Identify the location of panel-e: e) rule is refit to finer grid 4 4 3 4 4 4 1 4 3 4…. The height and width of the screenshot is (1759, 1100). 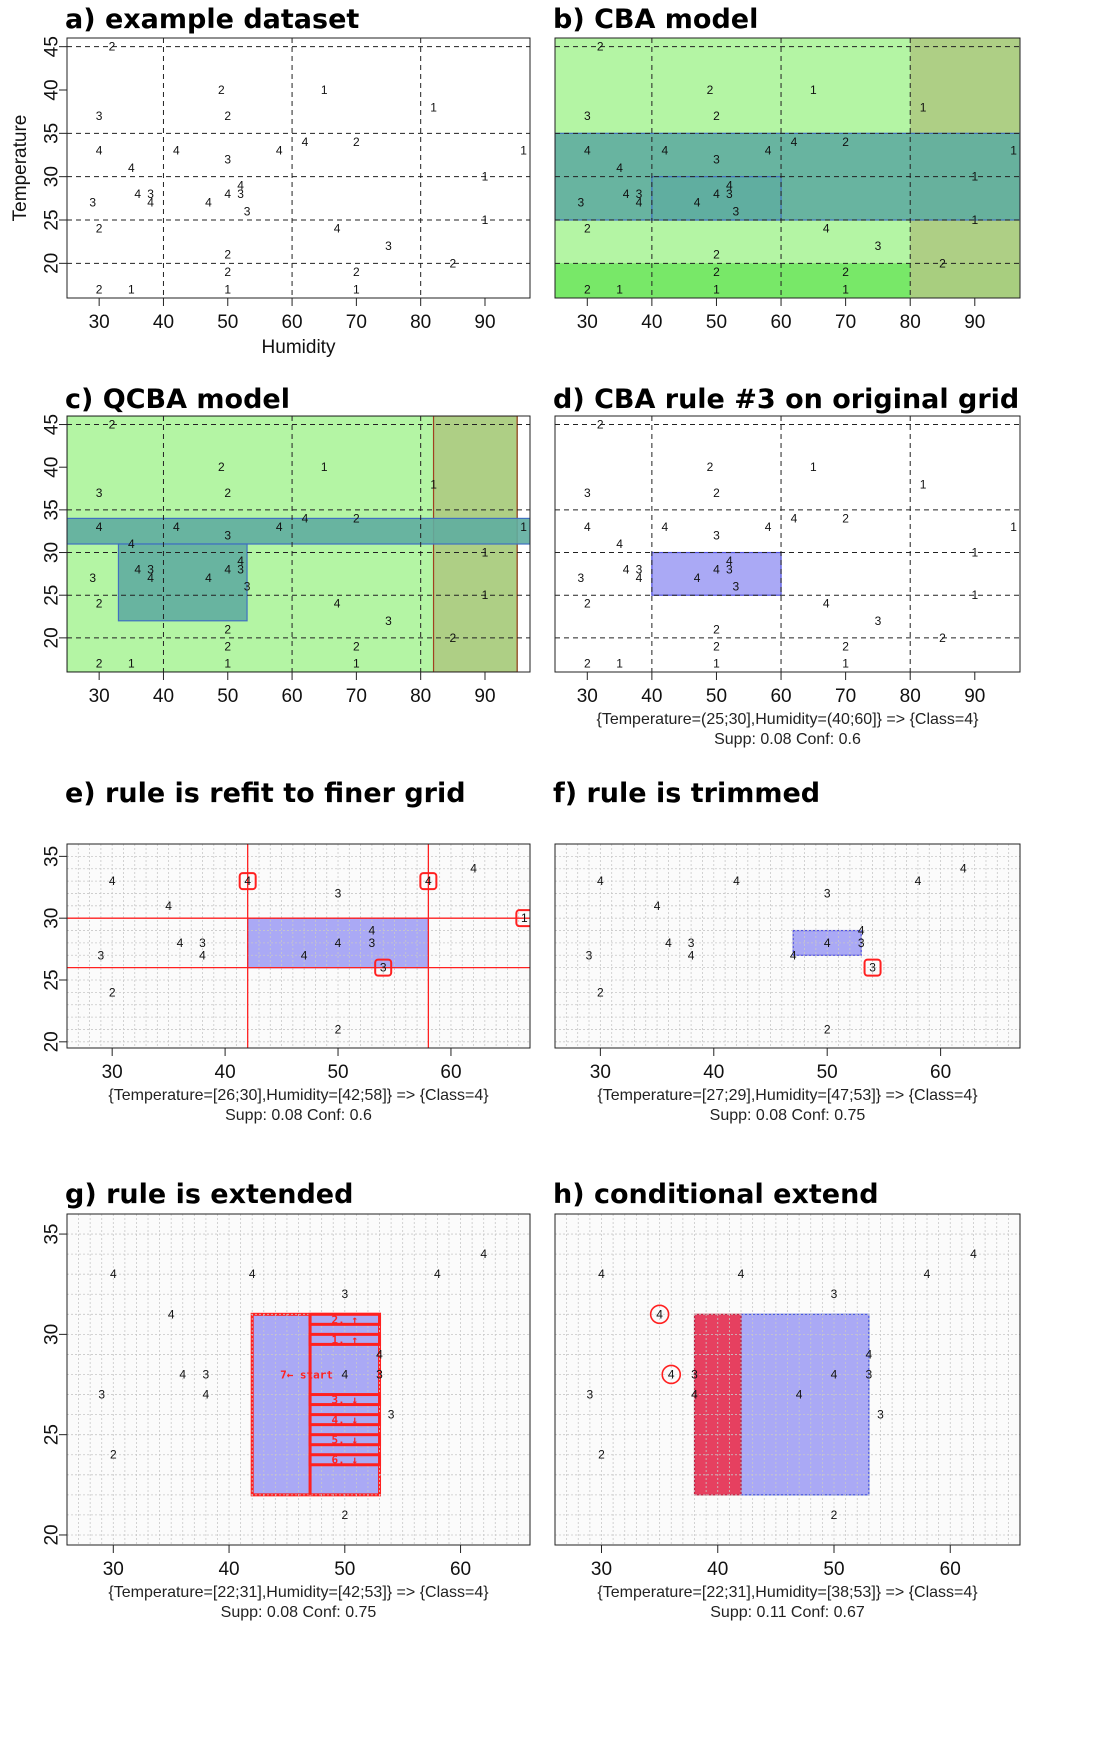
(275, 986).